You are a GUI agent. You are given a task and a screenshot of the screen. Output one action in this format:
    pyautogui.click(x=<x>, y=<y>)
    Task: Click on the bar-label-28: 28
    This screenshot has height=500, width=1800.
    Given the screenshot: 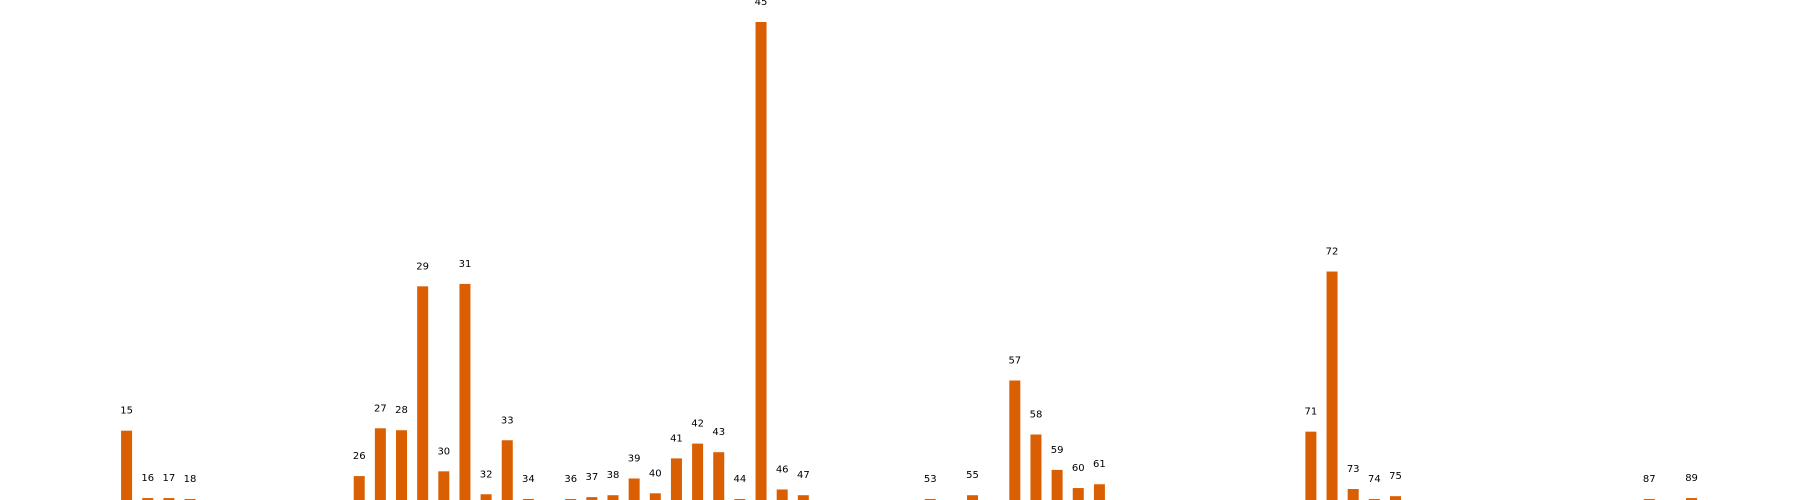 What is the action you would take?
    pyautogui.click(x=401, y=410)
    